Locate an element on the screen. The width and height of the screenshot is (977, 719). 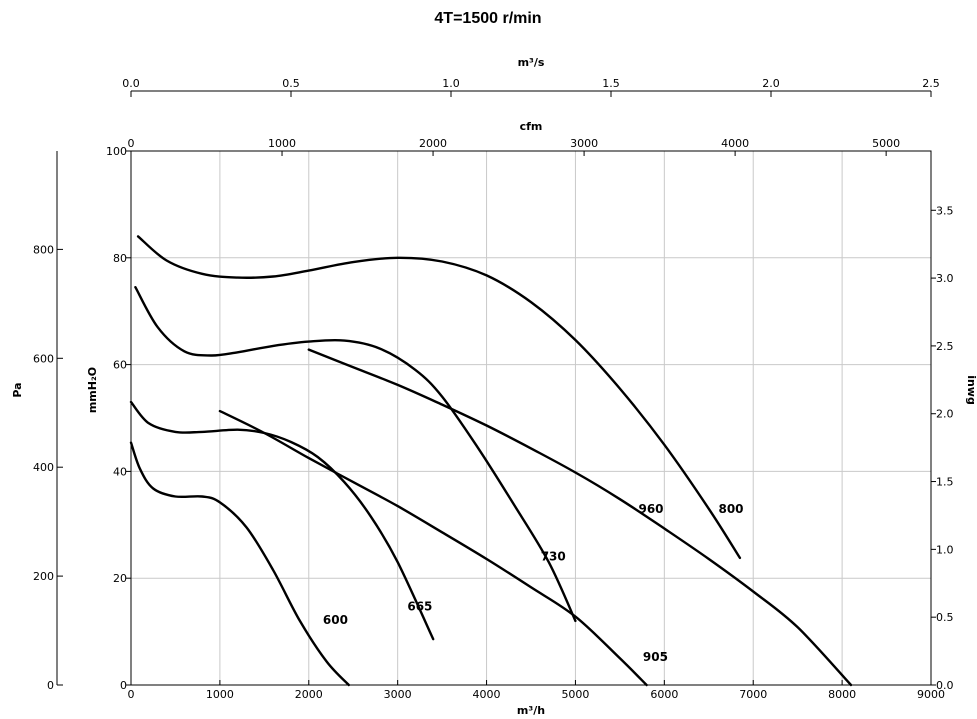
inwg-axis-title: inwg is located at coordinates (971, 390).